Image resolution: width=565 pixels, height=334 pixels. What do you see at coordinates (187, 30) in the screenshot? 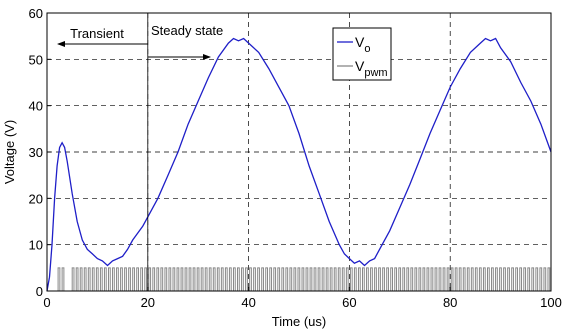
I see `annotation-steady-state: Steady state` at bounding box center [187, 30].